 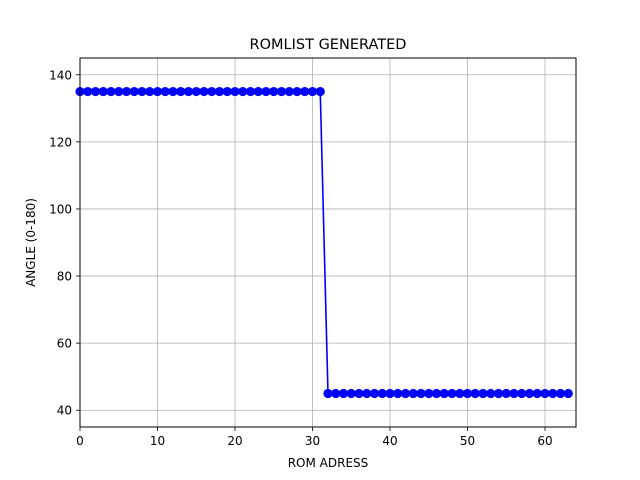 What do you see at coordinates (467, 441) in the screenshot?
I see `x-tick-label: 50` at bounding box center [467, 441].